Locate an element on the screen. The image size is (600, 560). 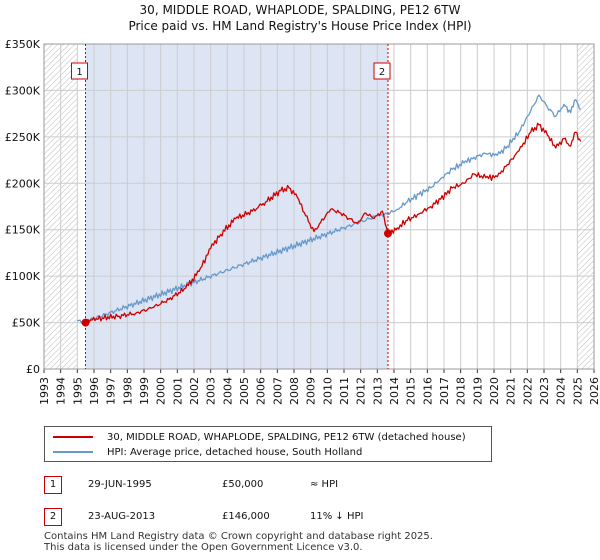
x-tick-label: 1998 is located at coordinates (127, 391).